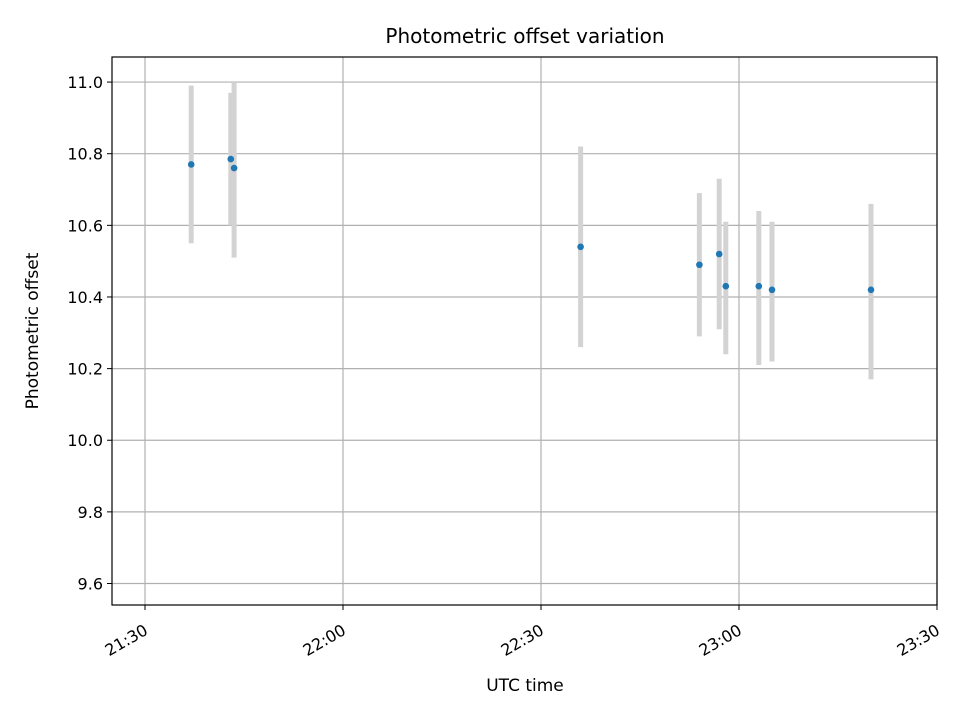 The image size is (960, 720). What do you see at coordinates (90, 584) in the screenshot?
I see `y-tick-label: 9.6` at bounding box center [90, 584].